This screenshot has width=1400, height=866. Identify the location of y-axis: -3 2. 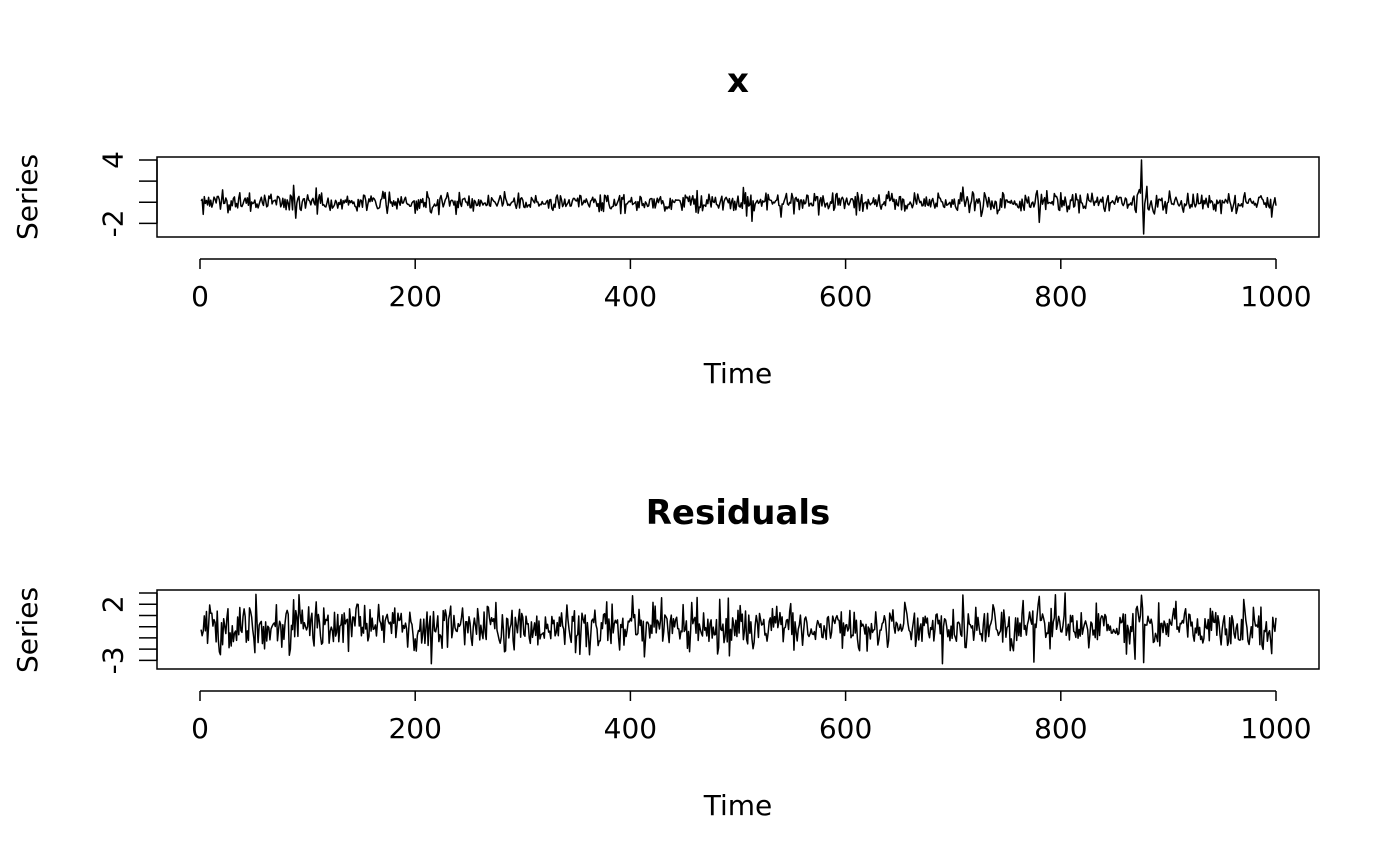
(127, 633).